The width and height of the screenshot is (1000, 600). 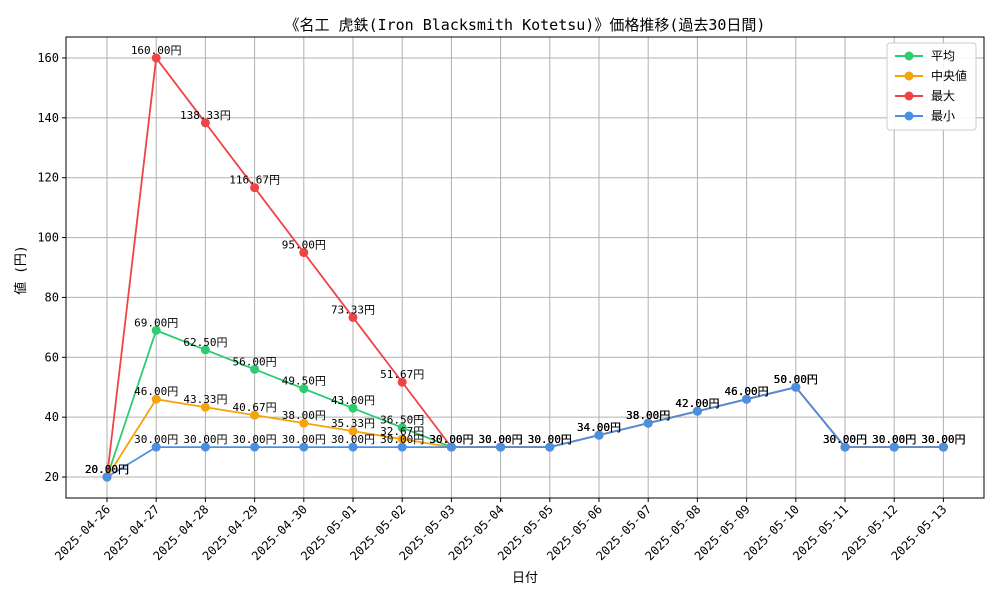 What do you see at coordinates (402, 374) in the screenshot?
I see `data-label: 51.67円` at bounding box center [402, 374].